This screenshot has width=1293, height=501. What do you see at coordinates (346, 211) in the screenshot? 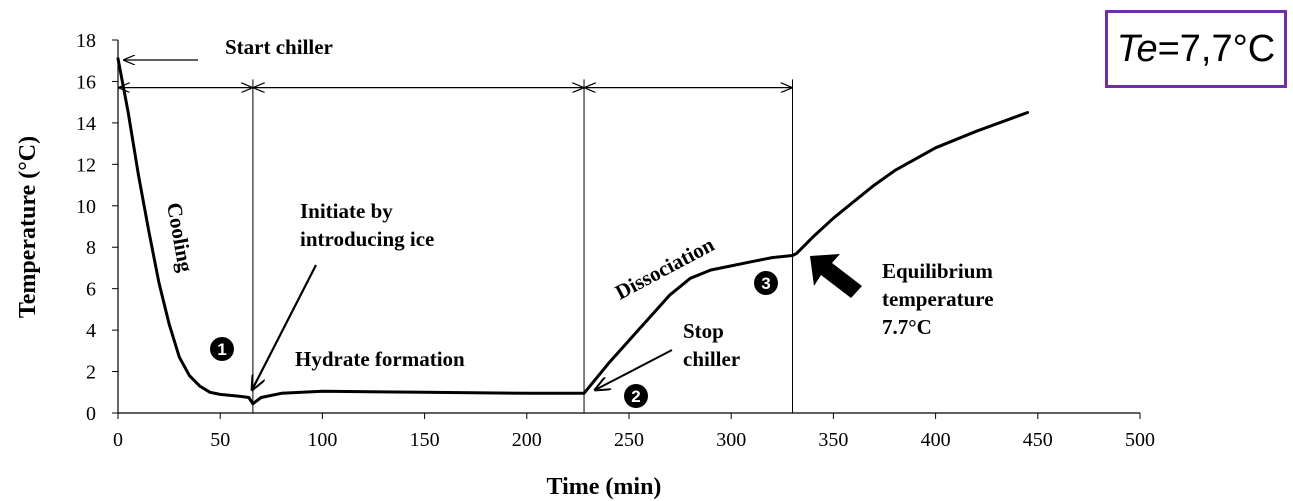
I see `annotation-initiate-line1: Initiate by` at bounding box center [346, 211].